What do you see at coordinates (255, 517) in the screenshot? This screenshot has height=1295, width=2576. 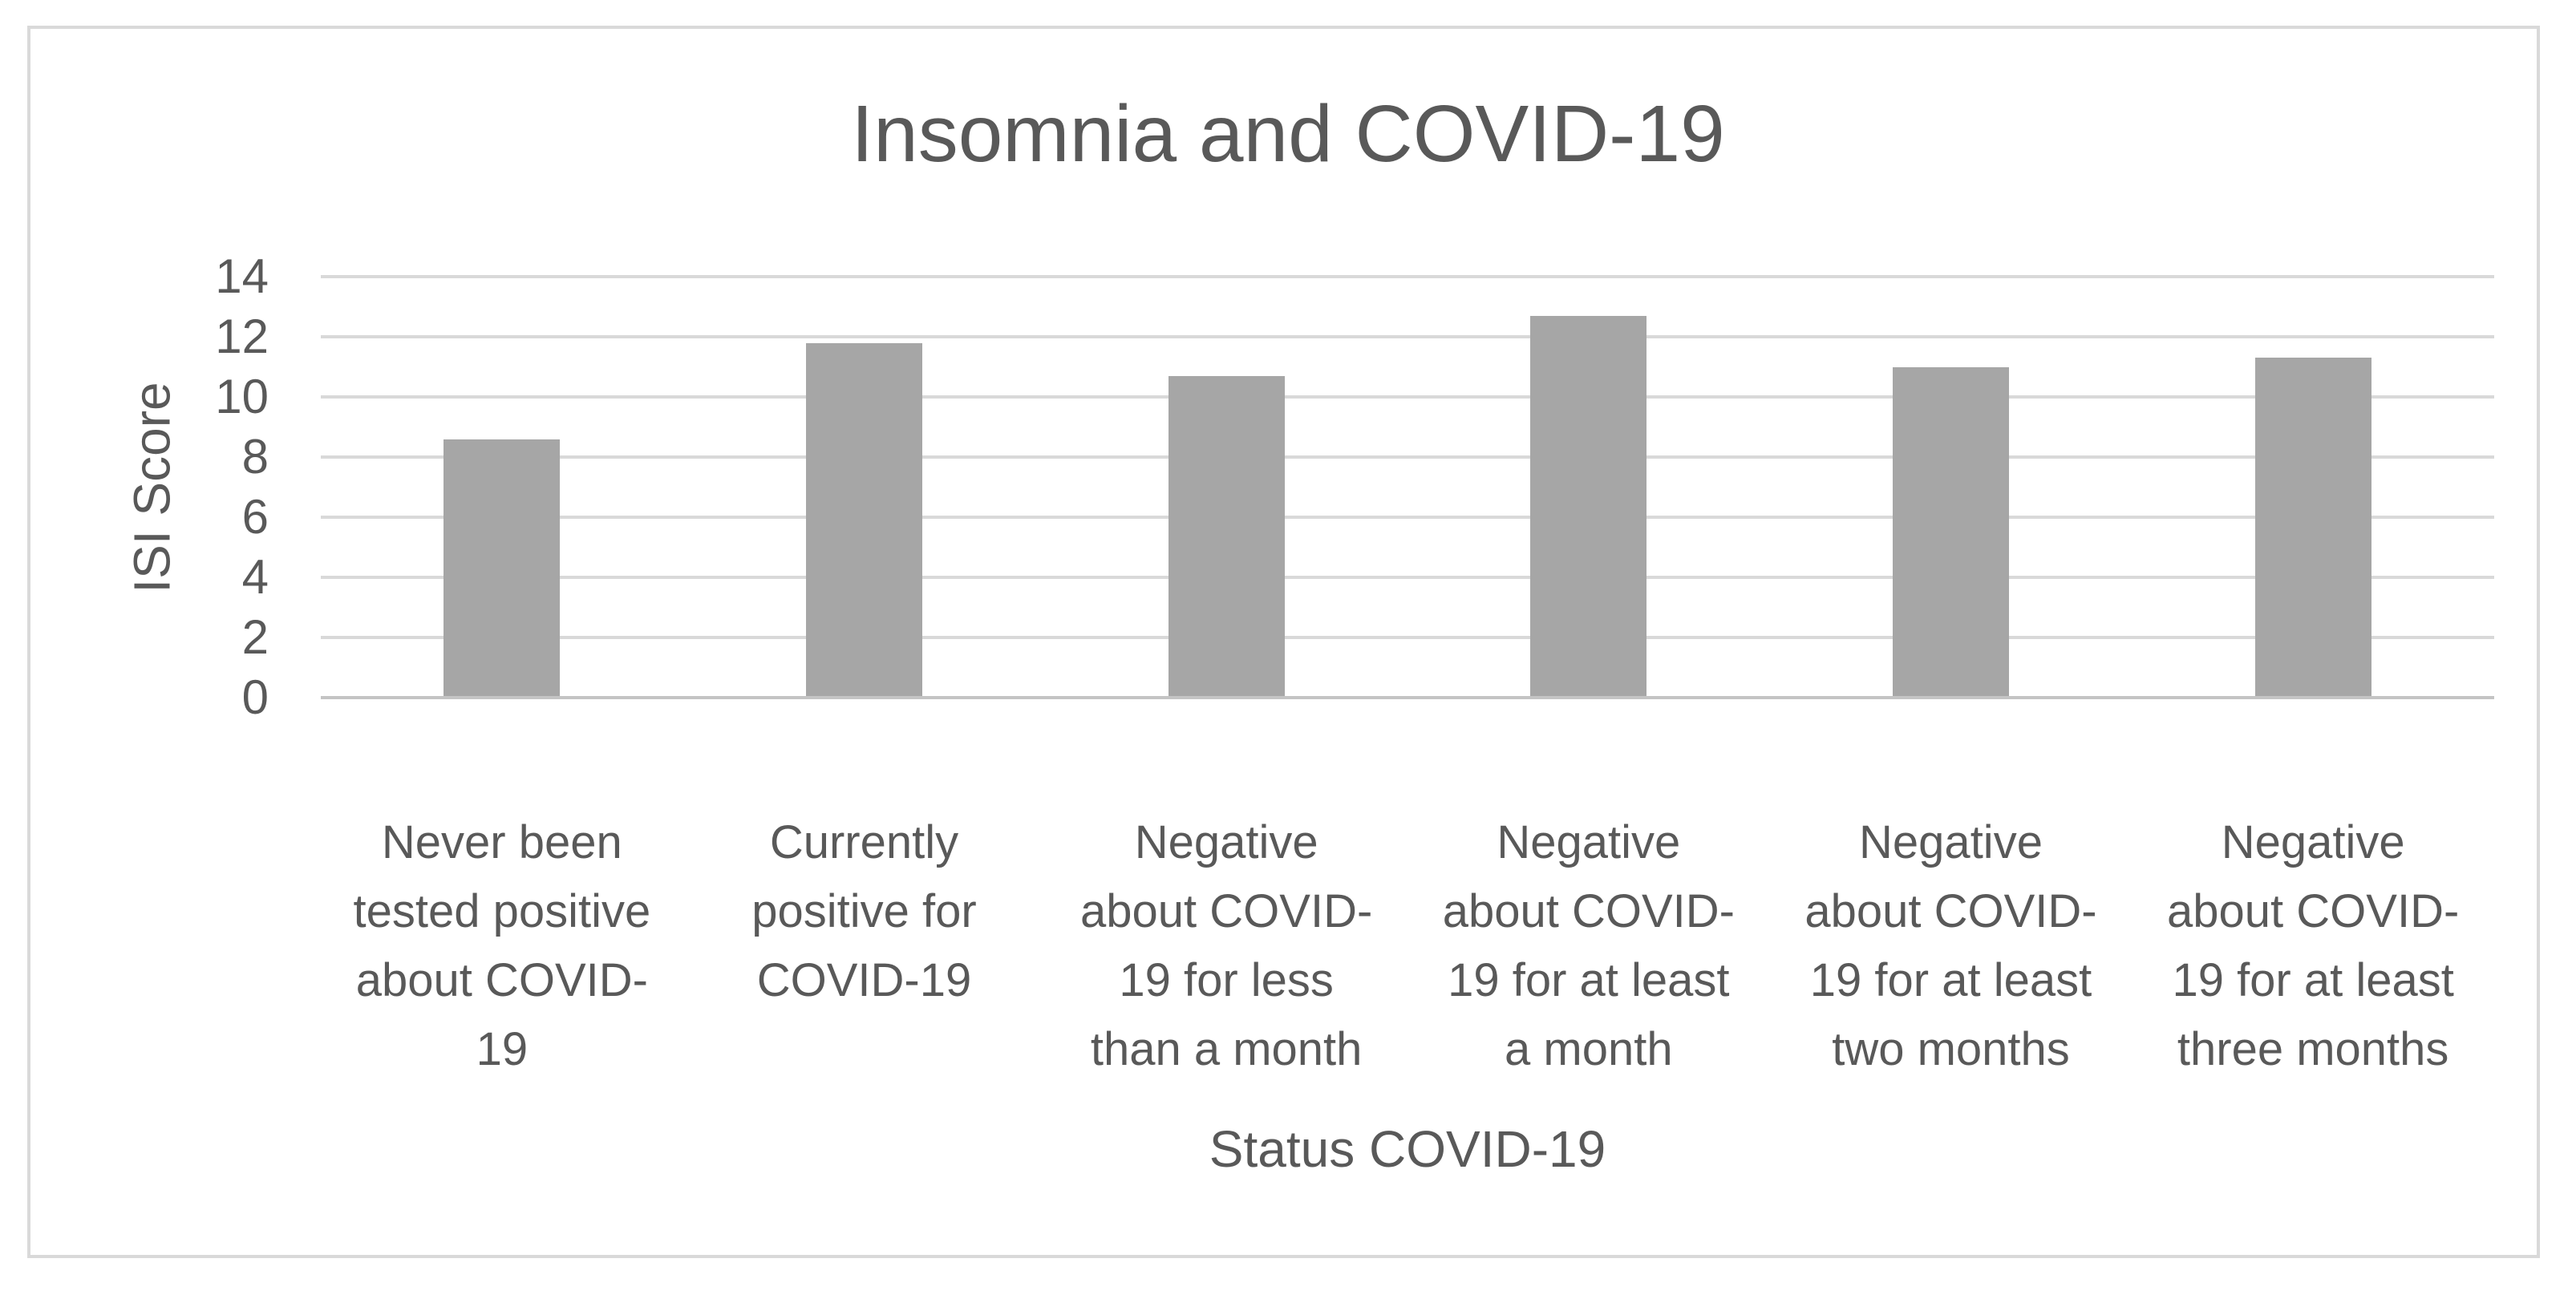 I see `y-tick-label-6: 6` at bounding box center [255, 517].